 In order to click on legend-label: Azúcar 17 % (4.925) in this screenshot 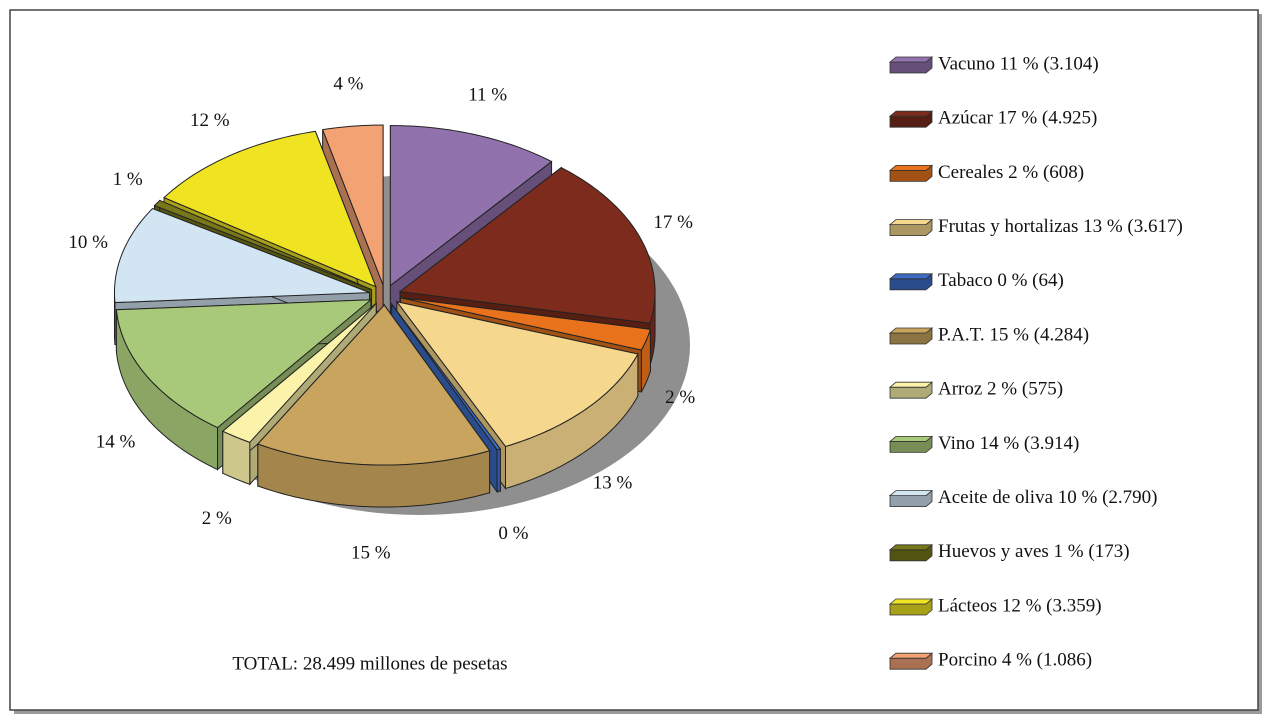, I will do `click(1017, 118)`.